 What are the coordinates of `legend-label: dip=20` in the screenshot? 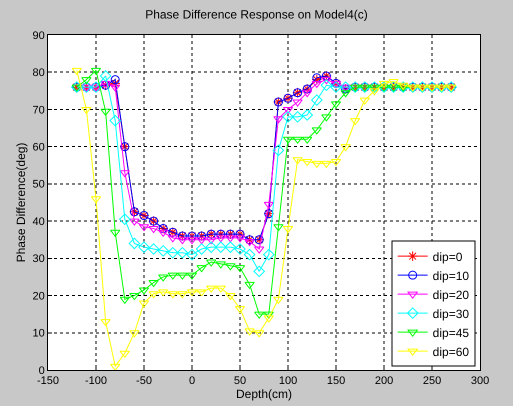 It's located at (451, 295).